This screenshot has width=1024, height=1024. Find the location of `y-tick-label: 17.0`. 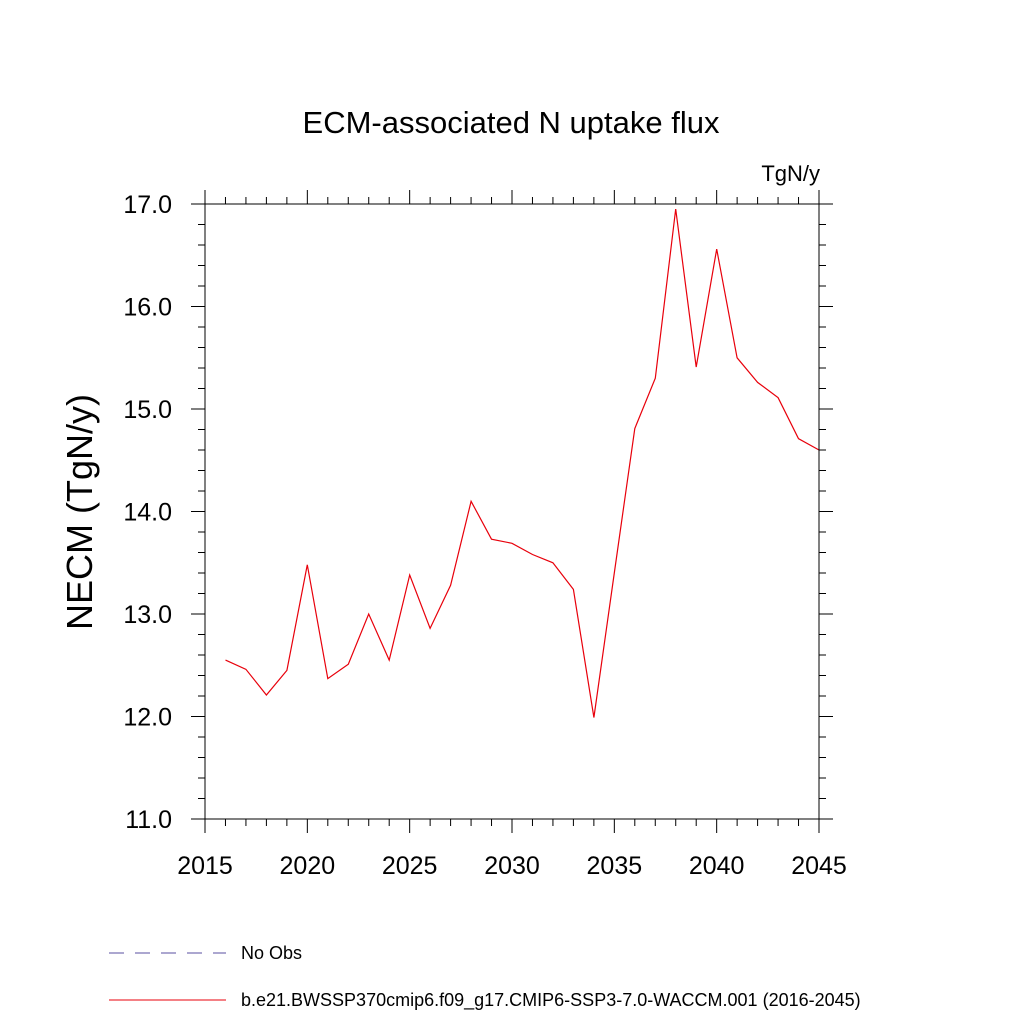

y-tick-label: 17.0 is located at coordinates (147, 205).